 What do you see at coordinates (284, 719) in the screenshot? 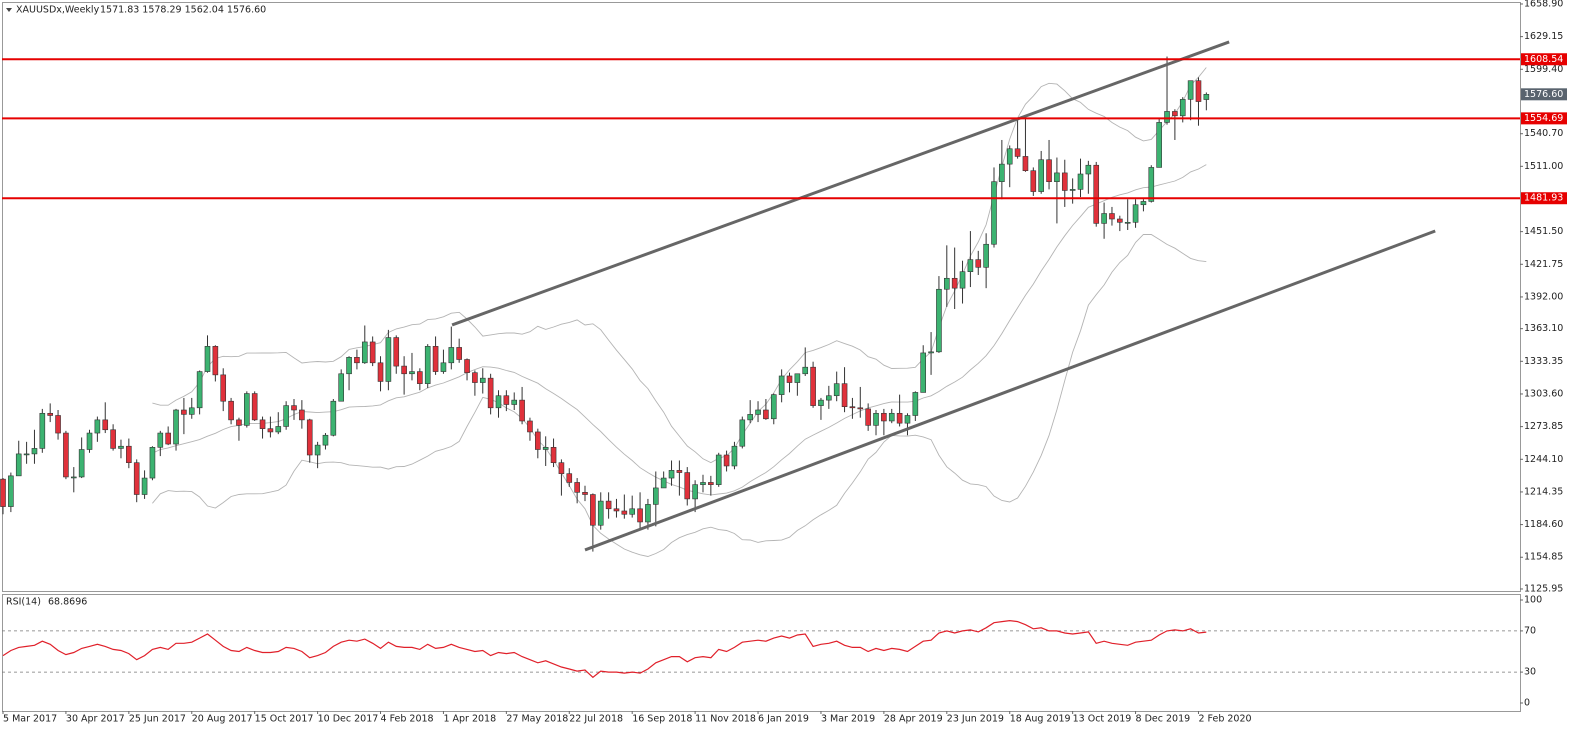
I see `x-tick-label: 15 Oct 2017` at bounding box center [284, 719].